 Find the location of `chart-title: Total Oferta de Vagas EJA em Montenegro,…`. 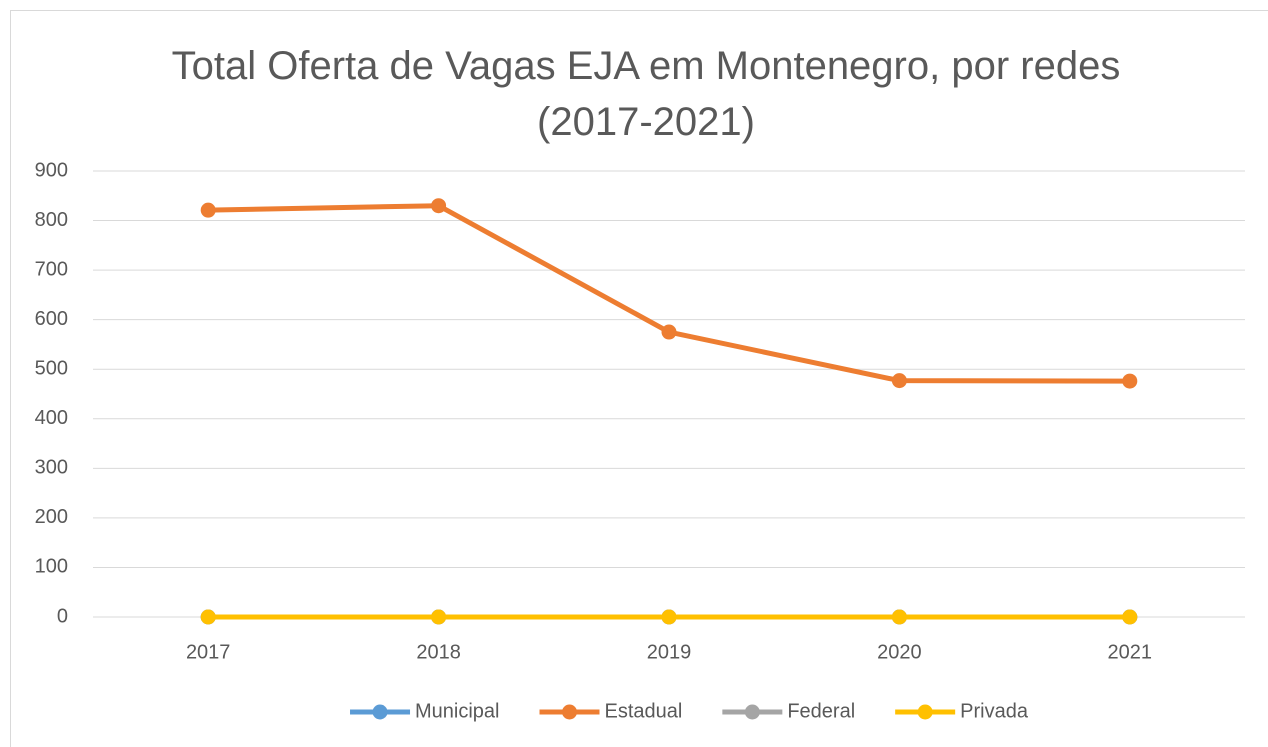

chart-title: Total Oferta de Vagas EJA em Montenegro,… is located at coordinates (646, 94).